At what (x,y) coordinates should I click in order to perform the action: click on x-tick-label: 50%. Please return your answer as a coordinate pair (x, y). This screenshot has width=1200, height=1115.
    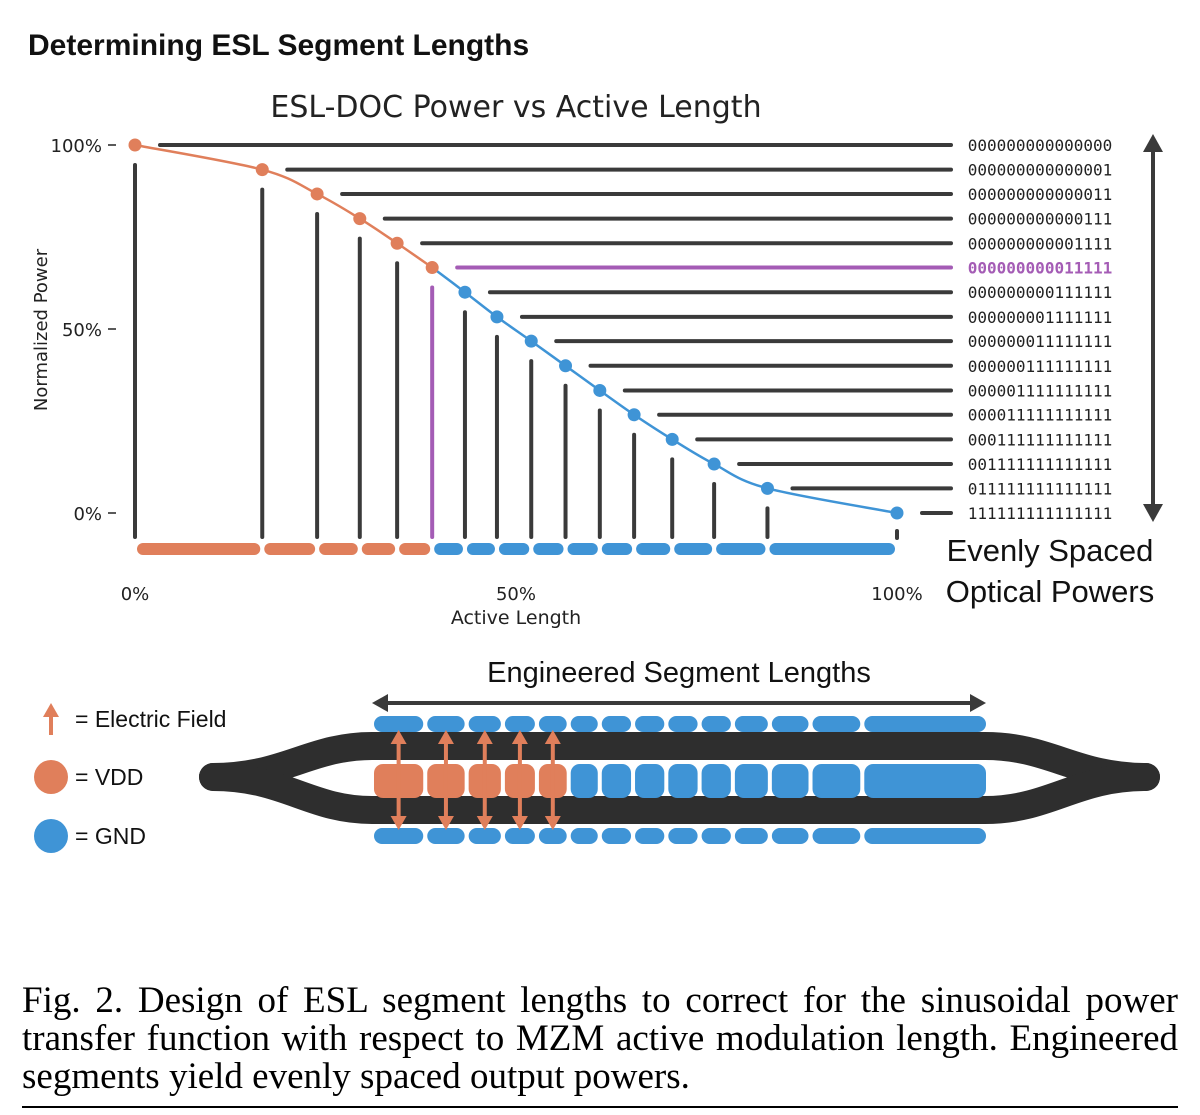
    Looking at the image, I should click on (516, 594).